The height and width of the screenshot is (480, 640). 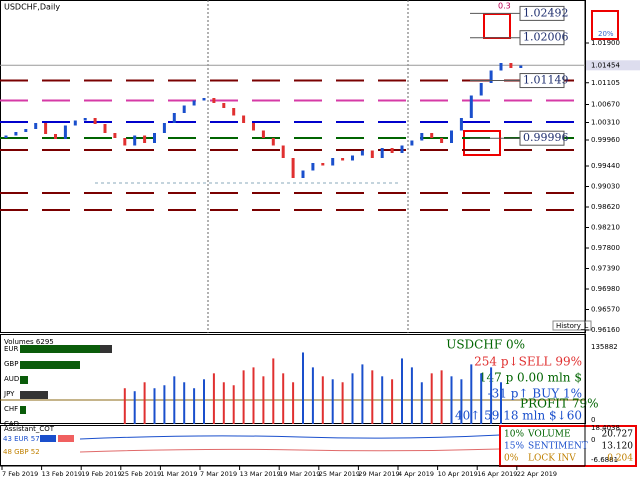 What do you see at coordinates (11, 379) in the screenshot?
I see `currency-label: AUD` at bounding box center [11, 379].